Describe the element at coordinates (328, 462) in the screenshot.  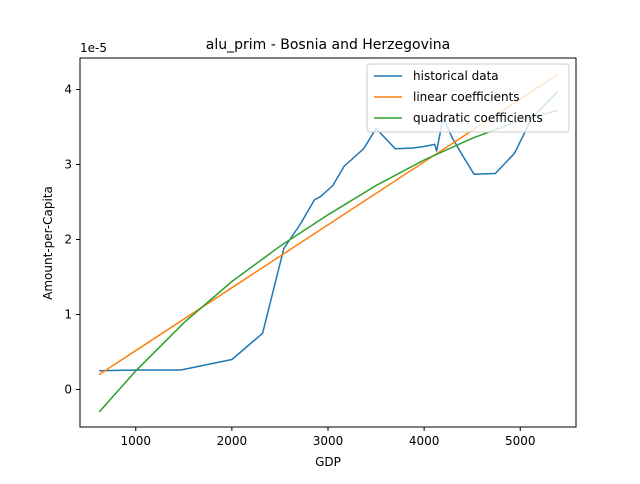
I see `x-axis-label: GDP` at that location.